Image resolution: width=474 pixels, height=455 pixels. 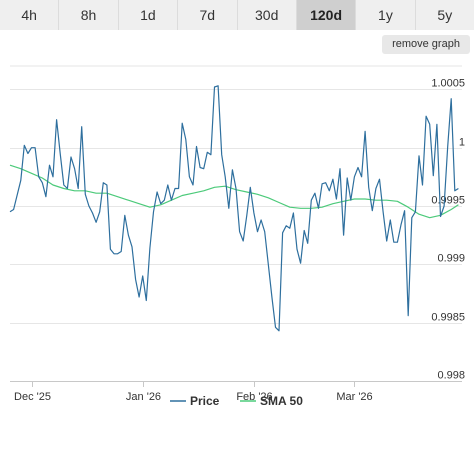 What do you see at coordinates (462, 143) in the screenshot?
I see `y-tick-label: 1` at bounding box center [462, 143].